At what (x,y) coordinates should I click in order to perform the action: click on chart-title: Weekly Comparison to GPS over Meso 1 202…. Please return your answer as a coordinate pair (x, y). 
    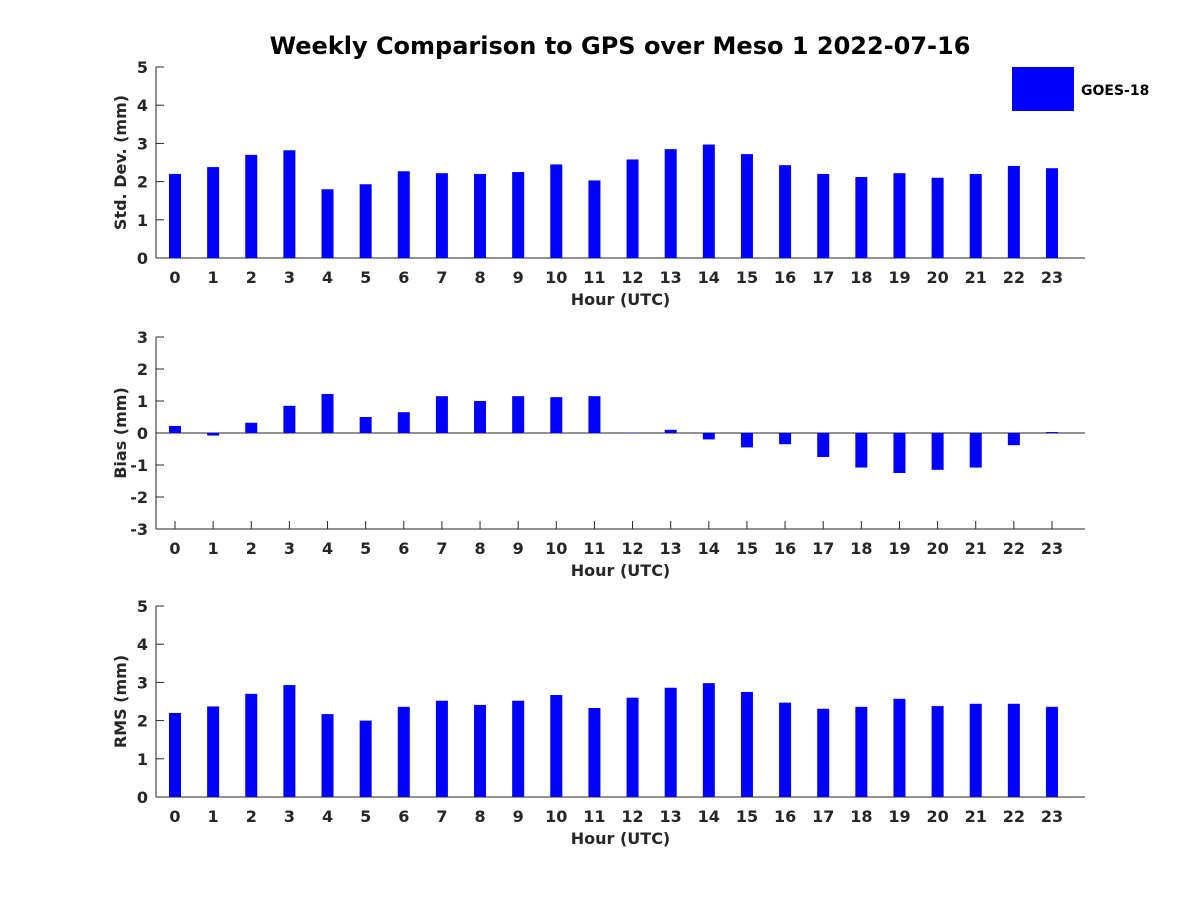
    Looking at the image, I should click on (620, 46).